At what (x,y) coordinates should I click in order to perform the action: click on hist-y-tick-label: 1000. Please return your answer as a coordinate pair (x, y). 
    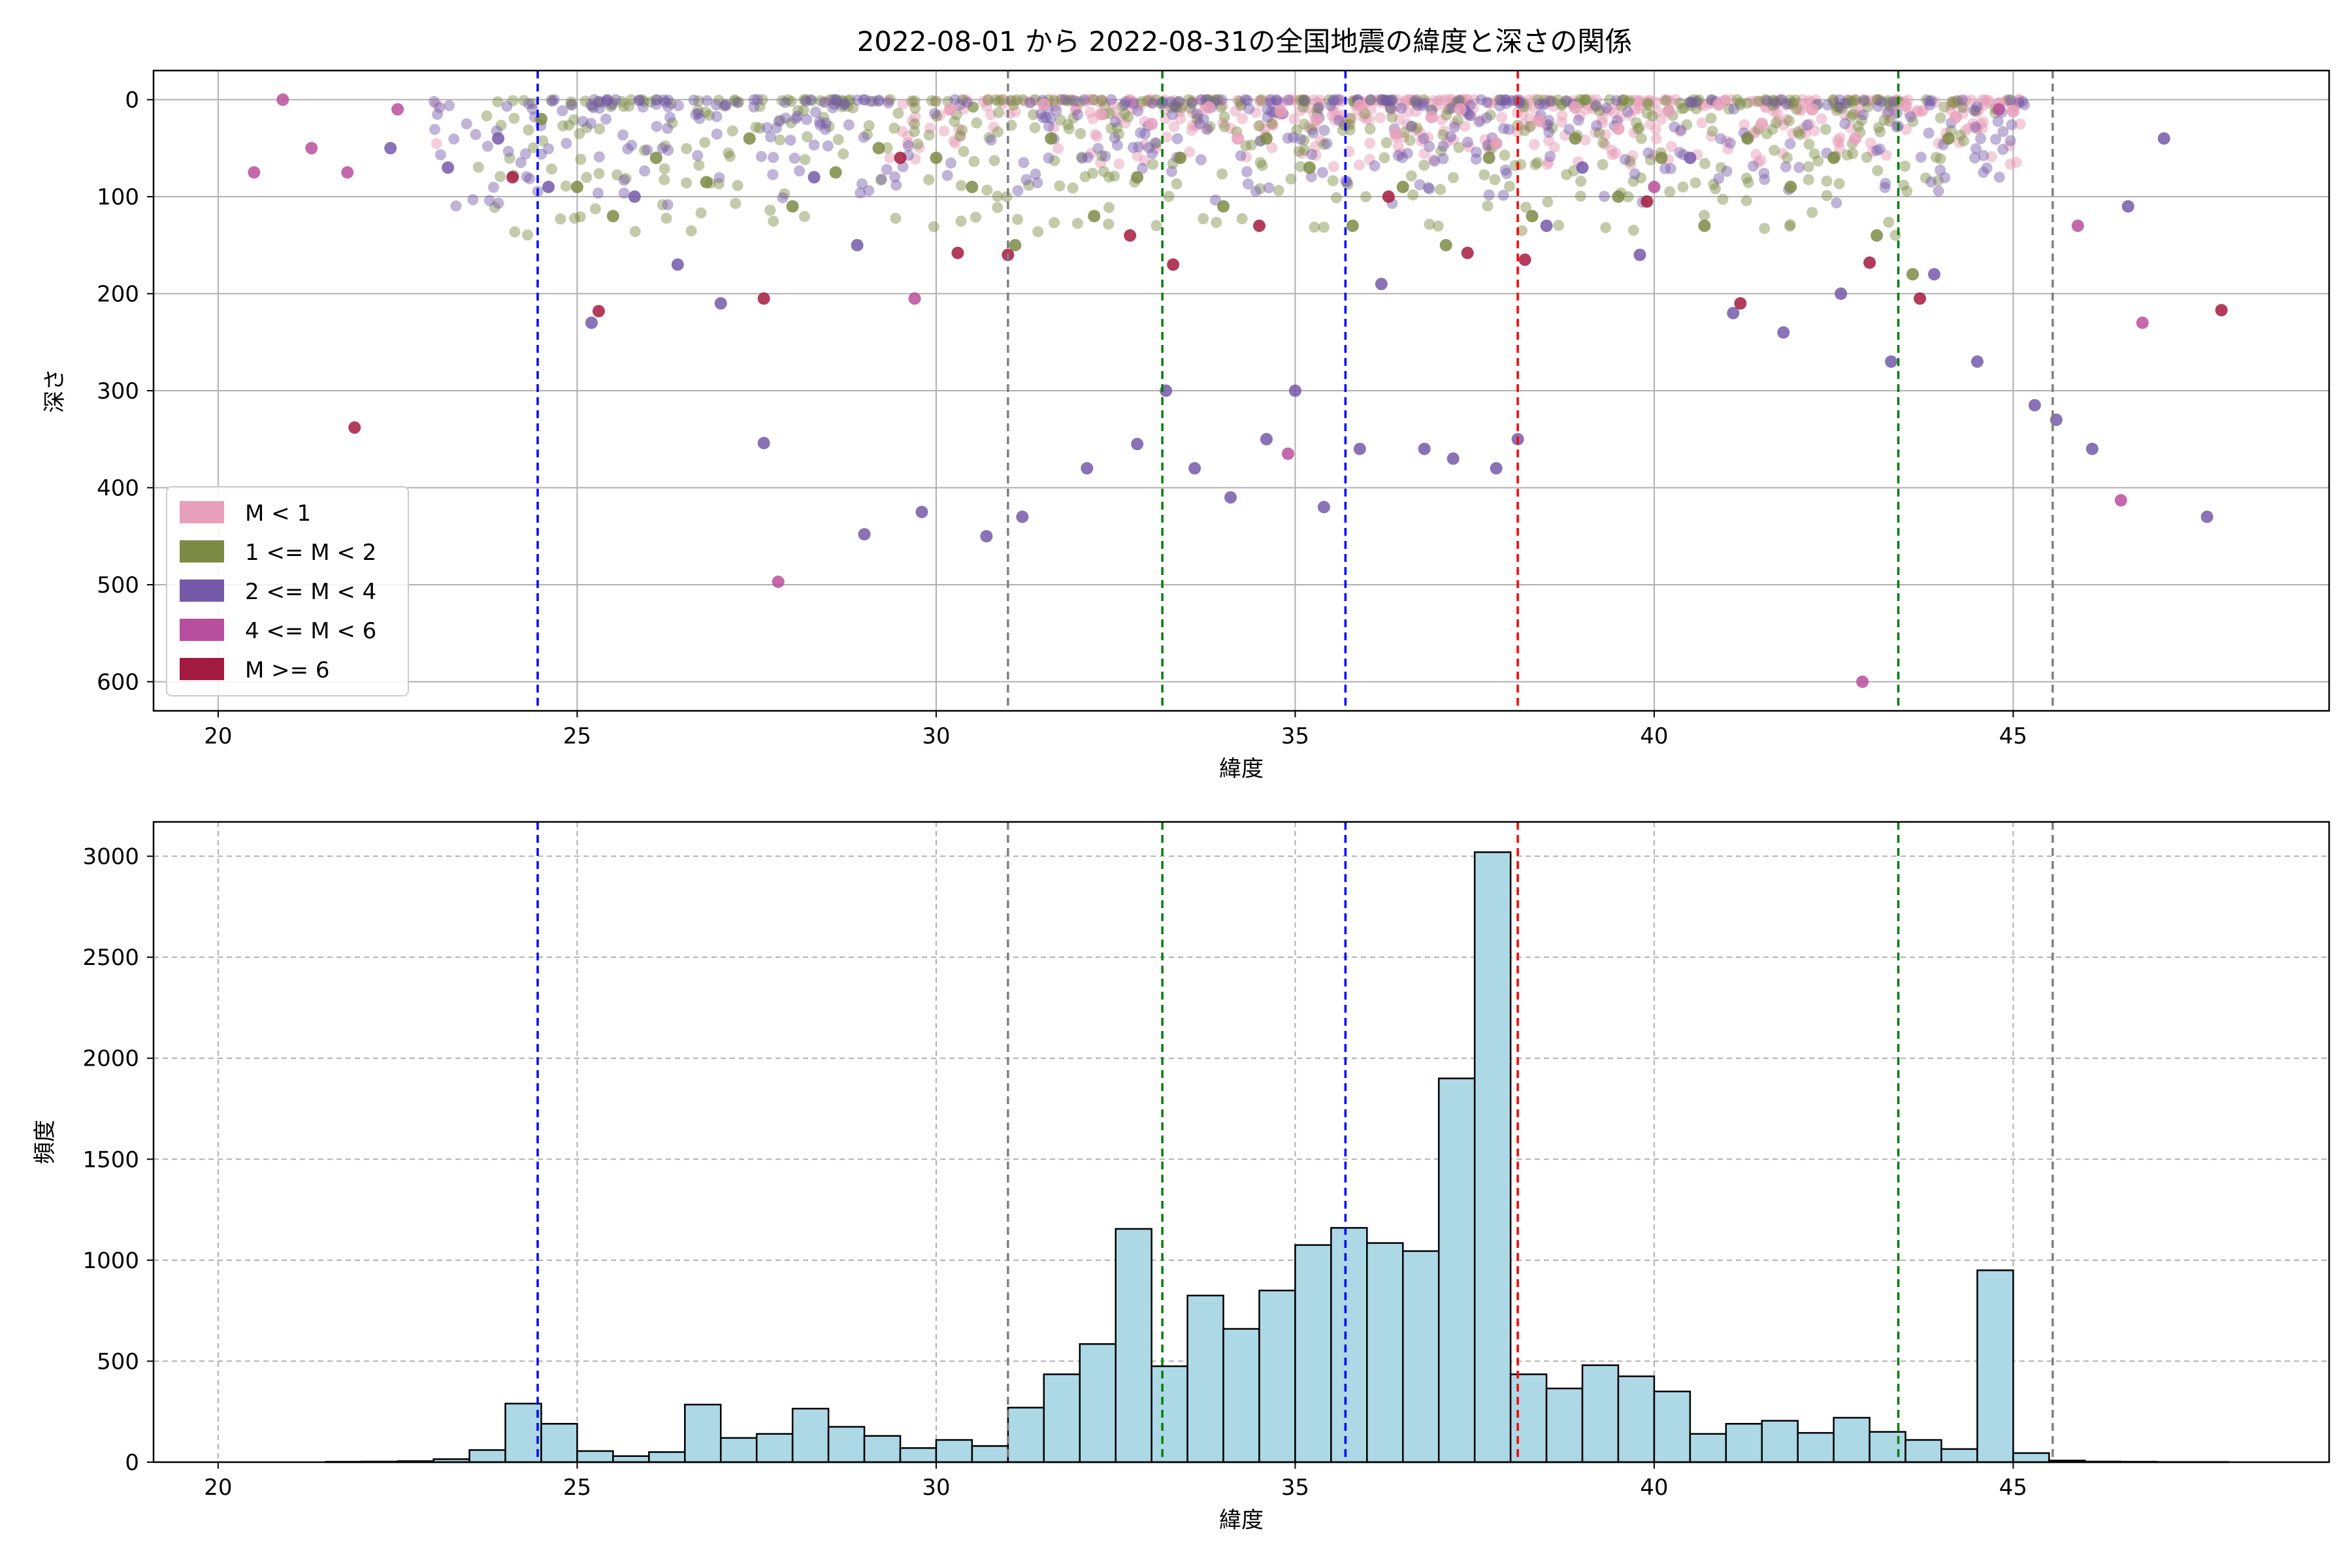
    Looking at the image, I should click on (110, 1261).